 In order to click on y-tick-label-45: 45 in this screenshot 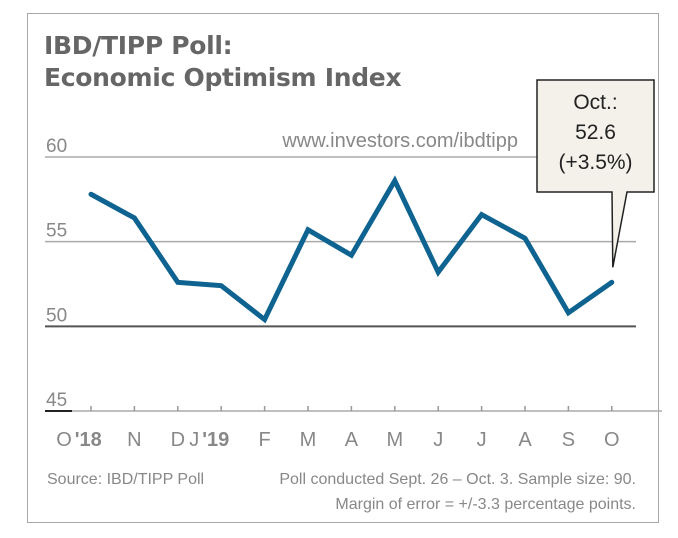, I will do `click(56, 400)`.